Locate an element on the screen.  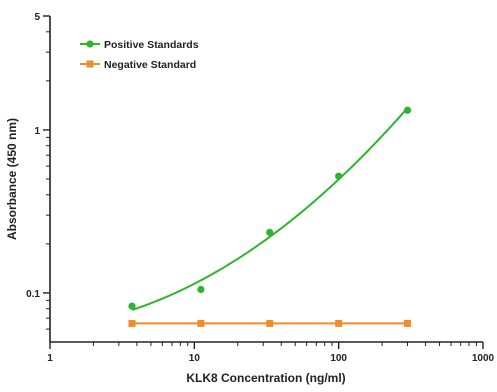
y-ticks: 0.1 1 5 is located at coordinates (38, 156).